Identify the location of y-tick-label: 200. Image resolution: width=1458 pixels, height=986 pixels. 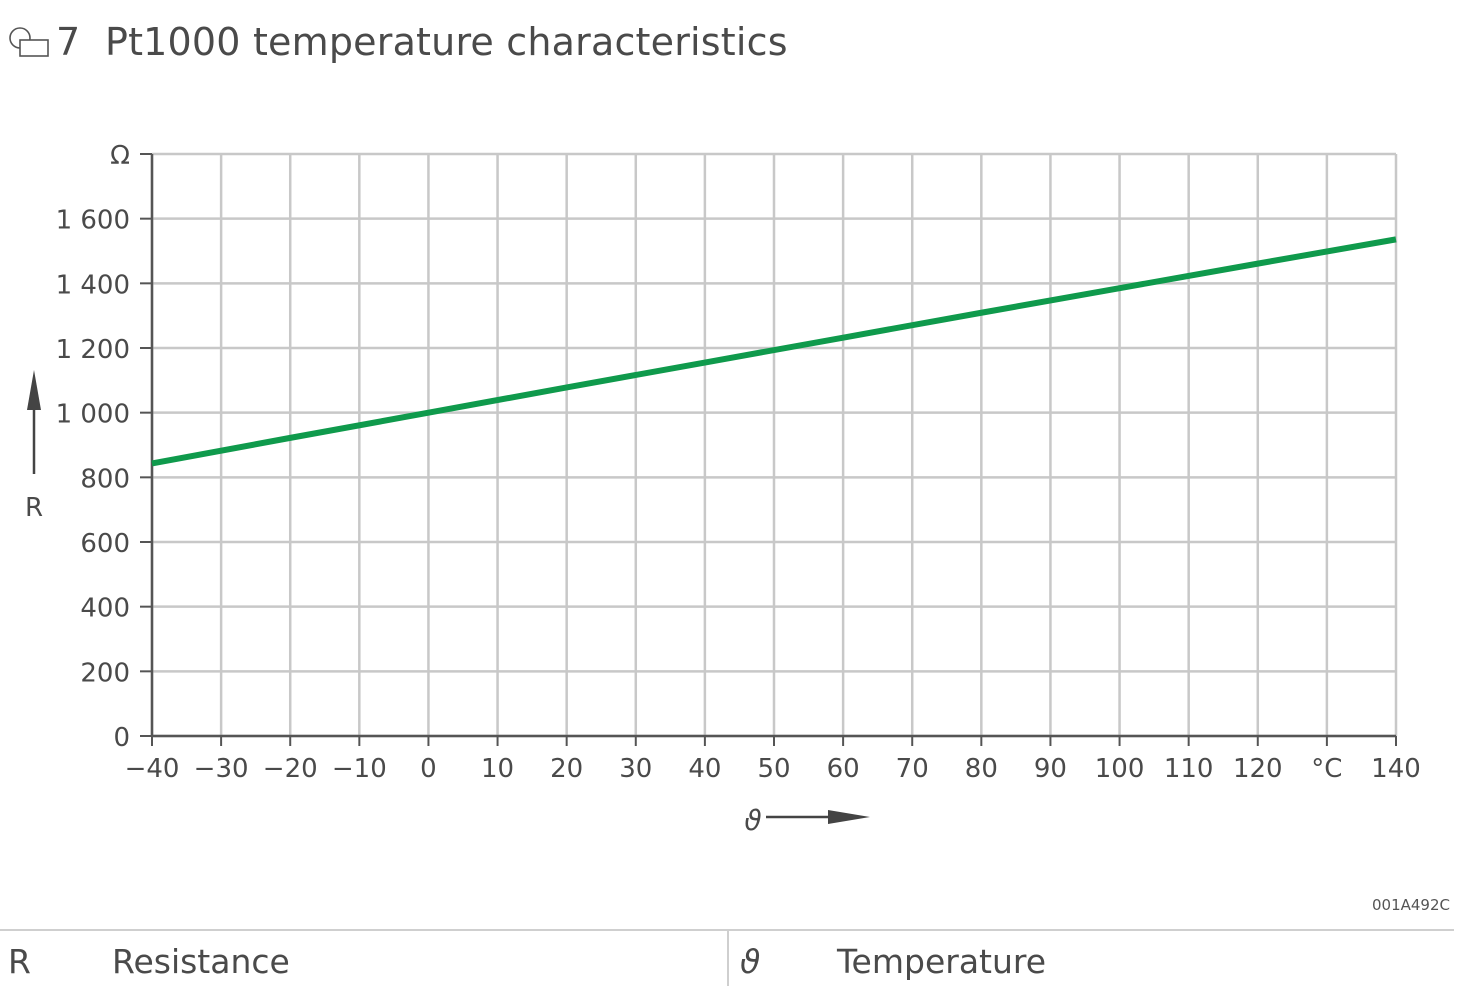
(105, 673).